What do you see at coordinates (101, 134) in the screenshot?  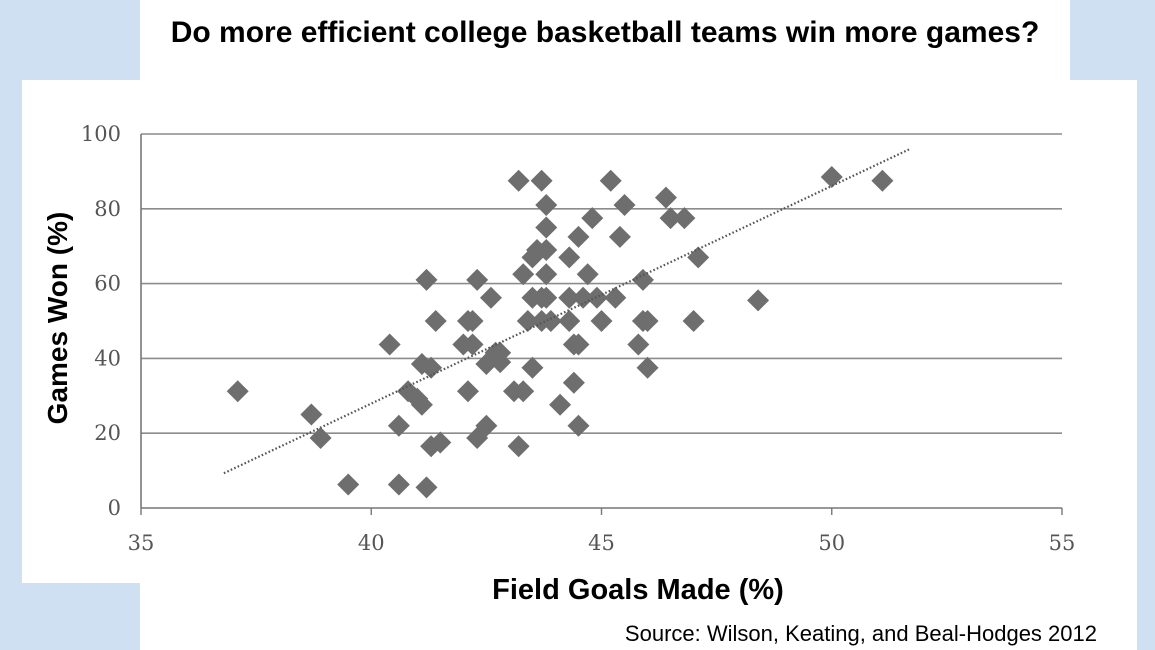 I see `y-tick-label-100: 100` at bounding box center [101, 134].